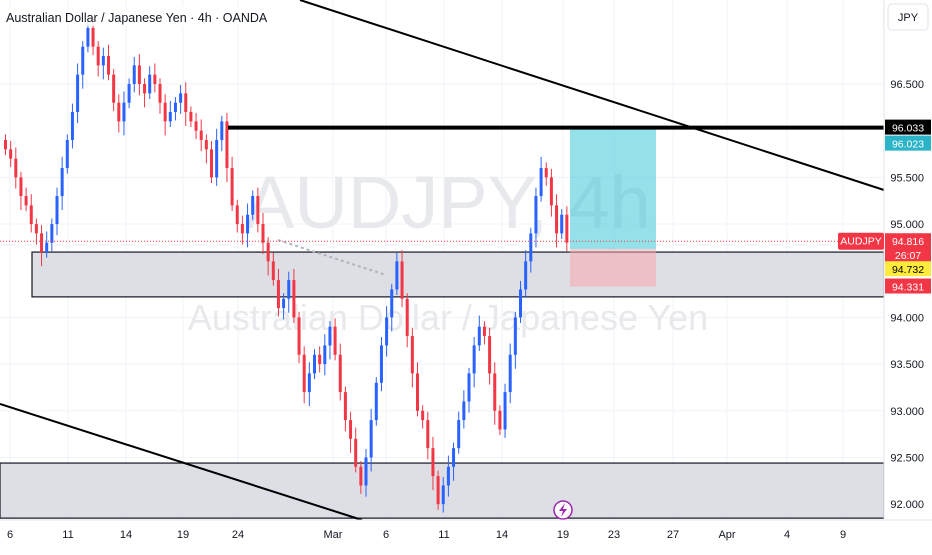 The height and width of the screenshot is (555, 932). Describe the element at coordinates (907, 458) in the screenshot. I see `price-tick-label: 92.500` at that location.